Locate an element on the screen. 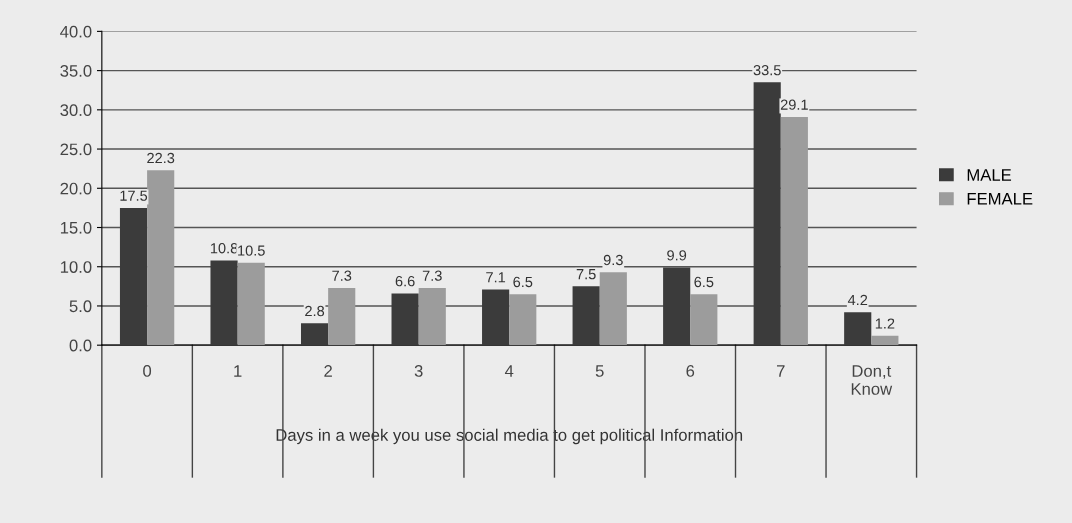 Image resolution: width=1072 pixels, height=523 pixels. data-label: 17.5 is located at coordinates (134, 195).